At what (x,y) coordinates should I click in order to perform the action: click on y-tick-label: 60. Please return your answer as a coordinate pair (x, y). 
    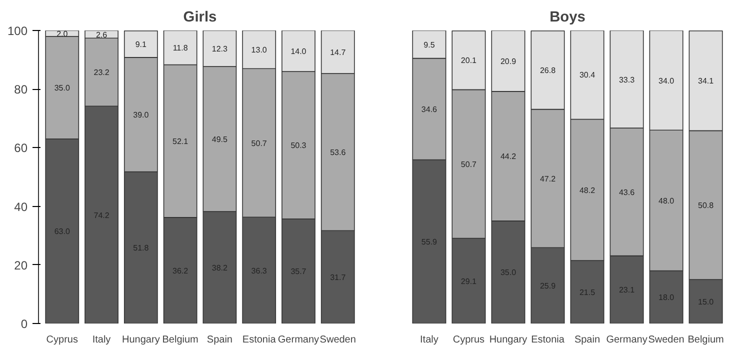
    Looking at the image, I should click on (21, 148).